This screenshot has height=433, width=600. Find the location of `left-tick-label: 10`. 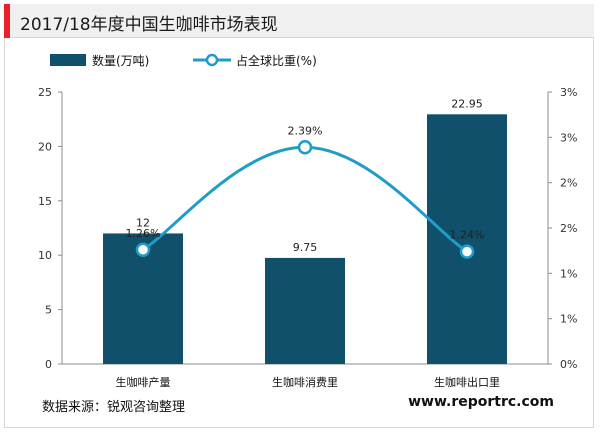

left-tick-label: 10 is located at coordinates (45, 255).